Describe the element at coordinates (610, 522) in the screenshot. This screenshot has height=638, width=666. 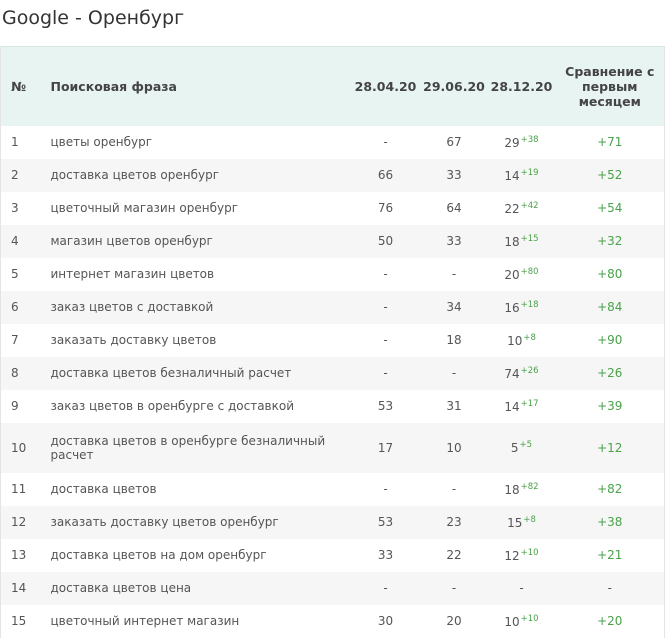
I see `comparison-cell: +38` at that location.